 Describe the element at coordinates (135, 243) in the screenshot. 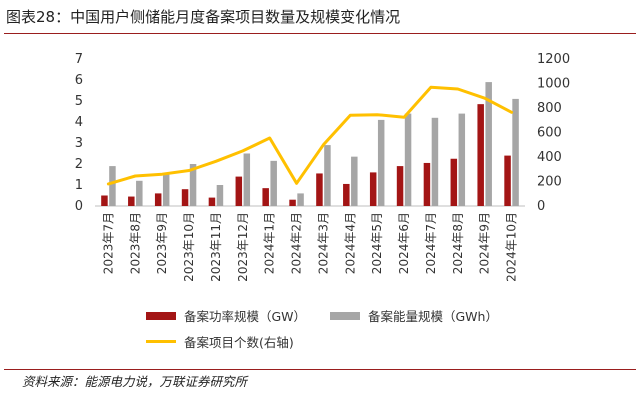

I see `x-tick-label: 2023年8月` at that location.